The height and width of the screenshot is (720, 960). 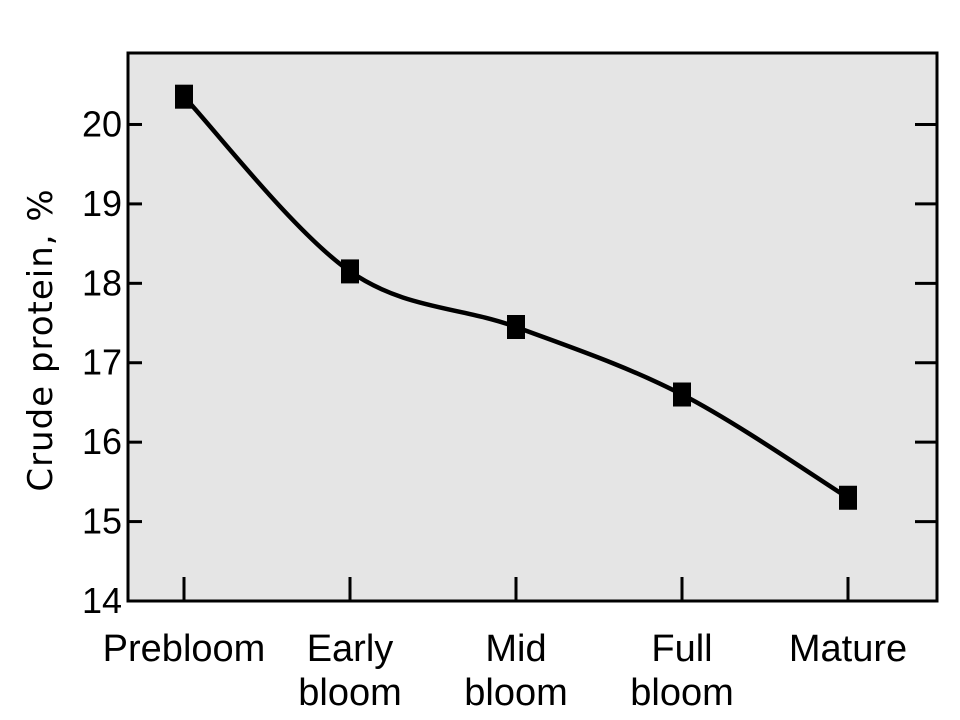 I want to click on x-category-label-line: Mid, so click(x=515, y=649).